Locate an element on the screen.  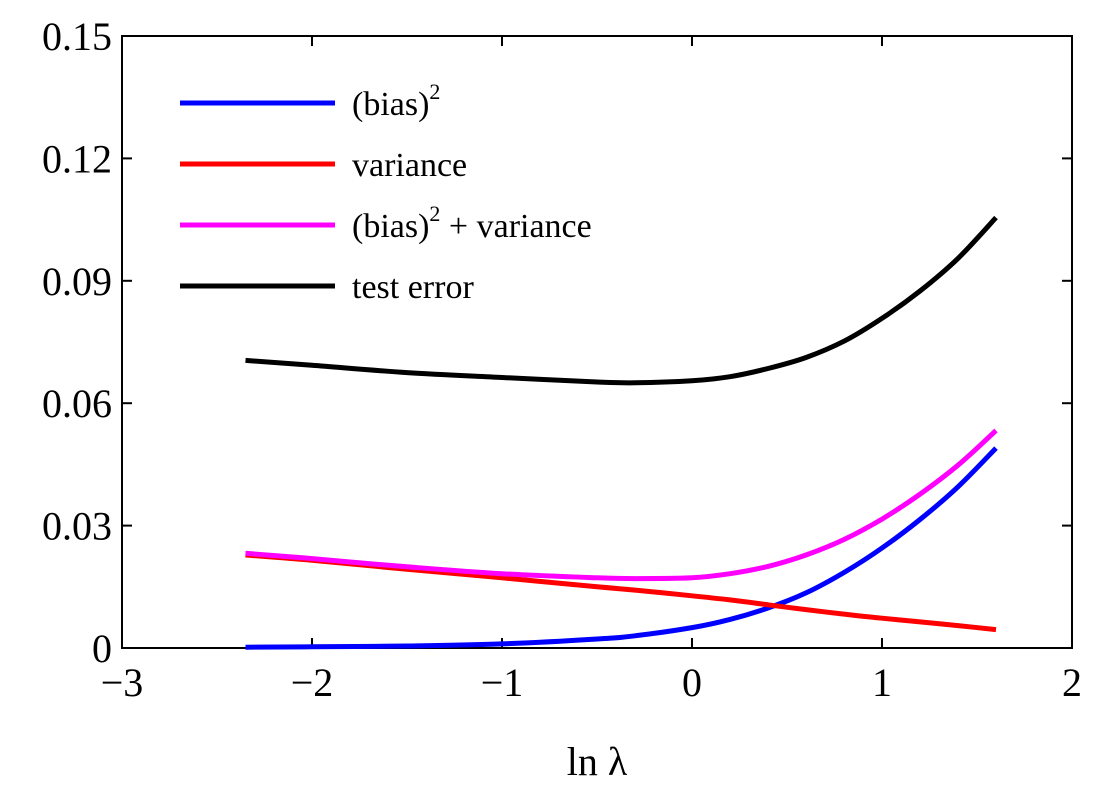
x-tick-label: −1 is located at coordinates (502, 682).